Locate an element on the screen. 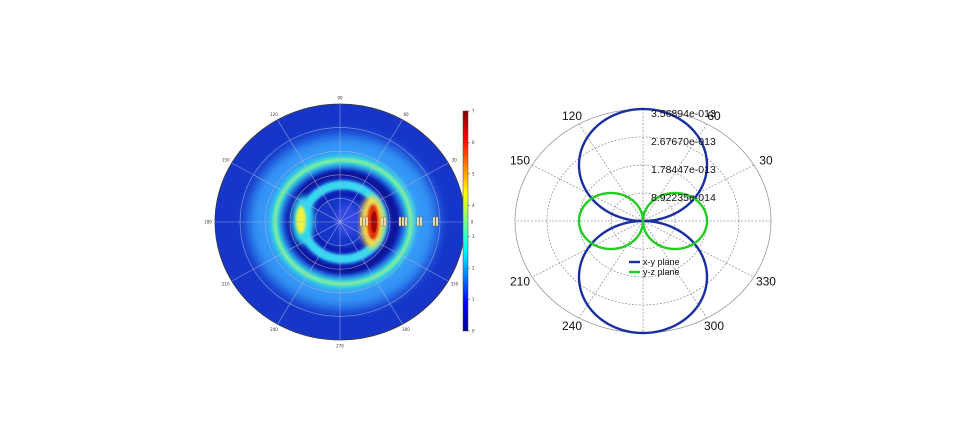 Image resolution: width=980 pixels, height=436 pixels. polar-angle-labels: 30 60 120 150 210 240 300 330 is located at coordinates (643, 221).